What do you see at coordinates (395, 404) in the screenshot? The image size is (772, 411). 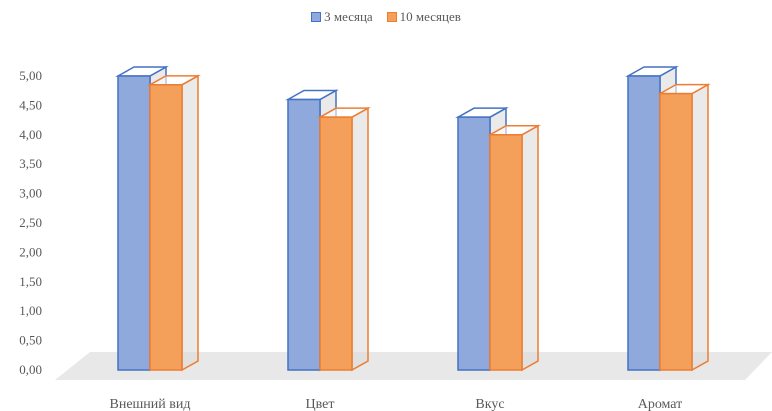 I see `x-axis-categories: Внешний вид Цвет Вкус Аромат` at bounding box center [395, 404].